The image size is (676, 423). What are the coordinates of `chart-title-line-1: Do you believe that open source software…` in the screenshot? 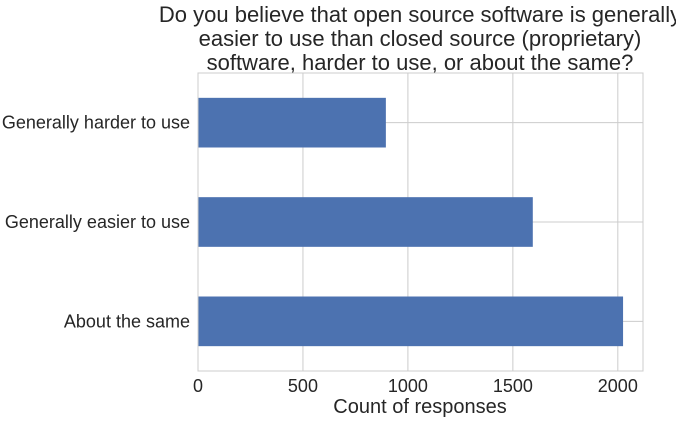 It's located at (417, 14).